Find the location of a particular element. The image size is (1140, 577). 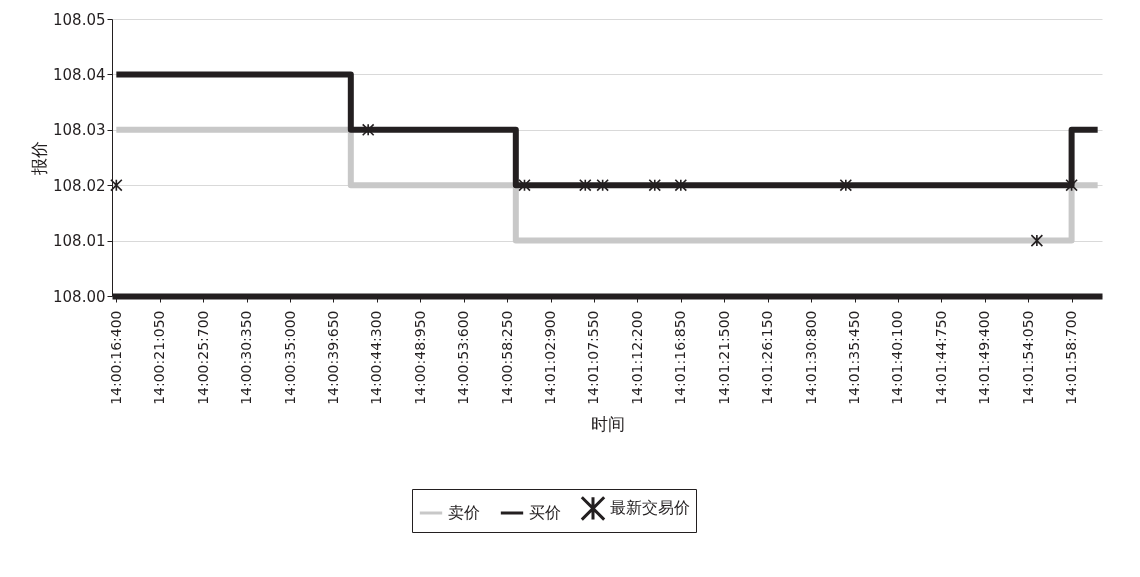

y-tick-label: 108.01 is located at coordinates (79, 241).